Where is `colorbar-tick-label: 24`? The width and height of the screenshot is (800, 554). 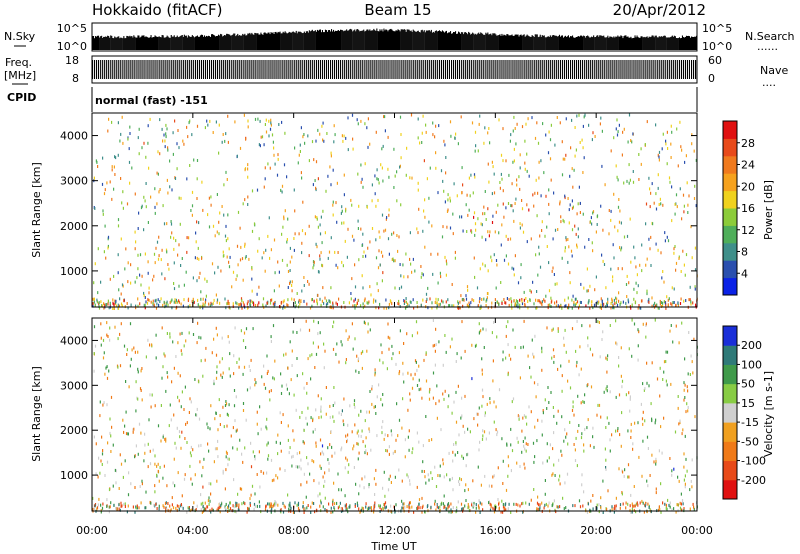 colorbar-tick-label: 24 is located at coordinates (748, 165).